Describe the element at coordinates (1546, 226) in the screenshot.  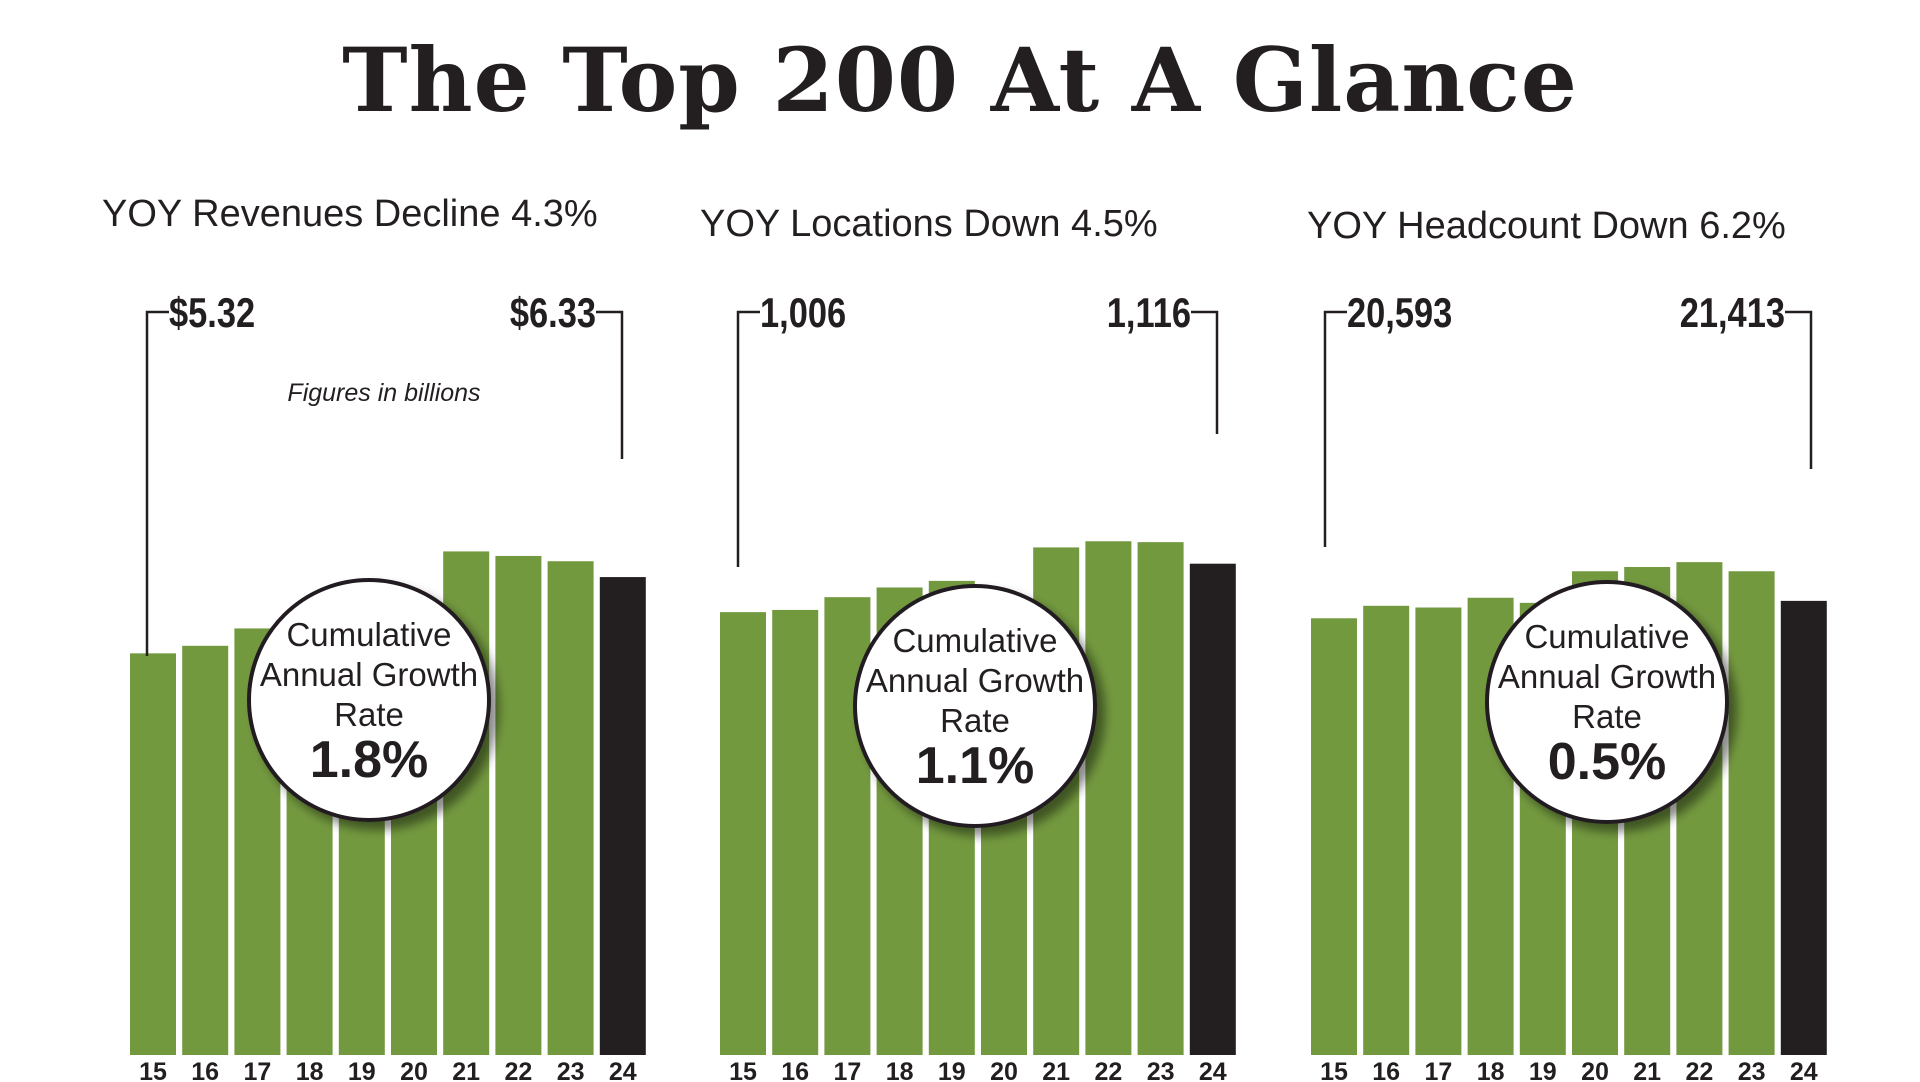
I see `chart-title: YOY Headcount Down 6.2%` at that location.